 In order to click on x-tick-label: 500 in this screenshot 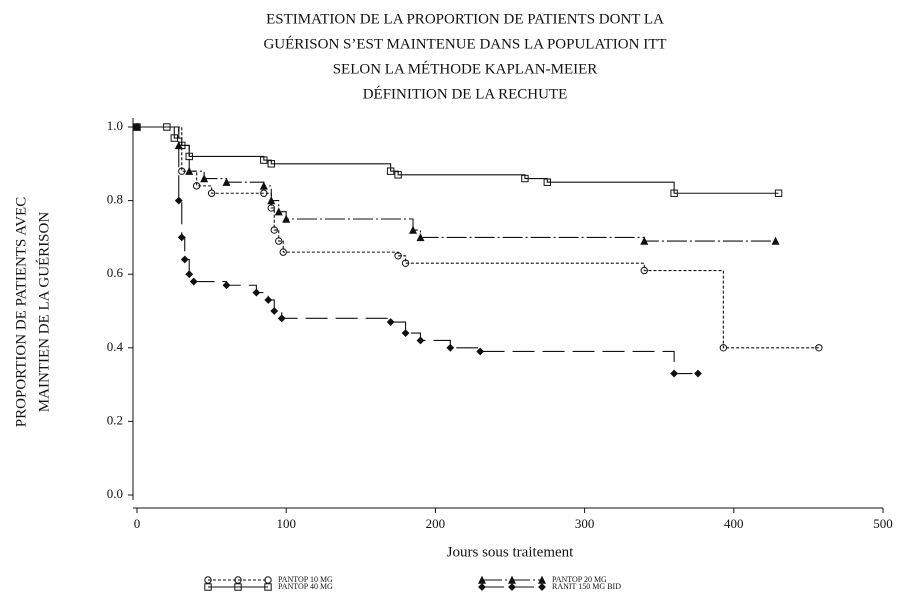, I will do `click(883, 523)`.